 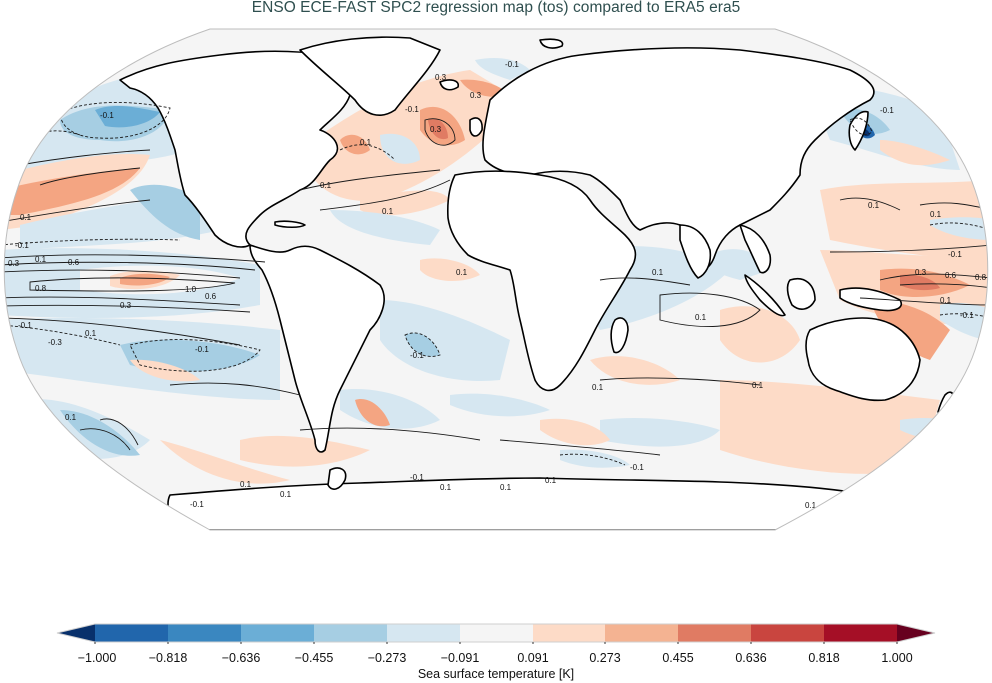 I want to click on colorbar, so click(x=496, y=651).